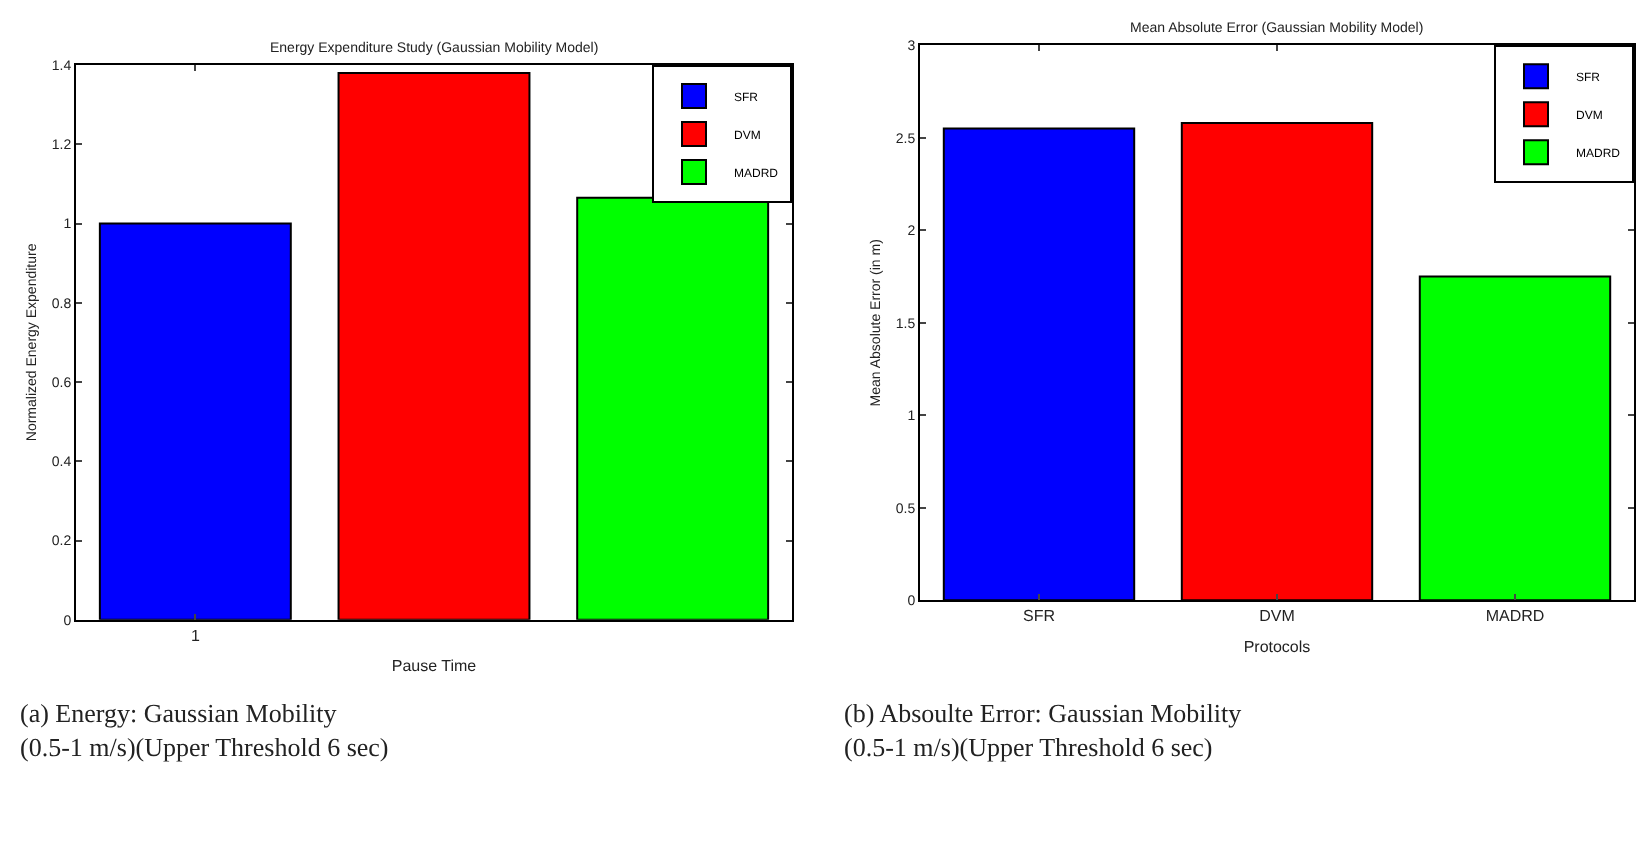  Describe the element at coordinates (1043, 730) in the screenshot. I see `text: (b) Absoulte Error: Gaussian Mobility (0.5-1 m/s)(Upper Threshold 6 sec)` at that location.